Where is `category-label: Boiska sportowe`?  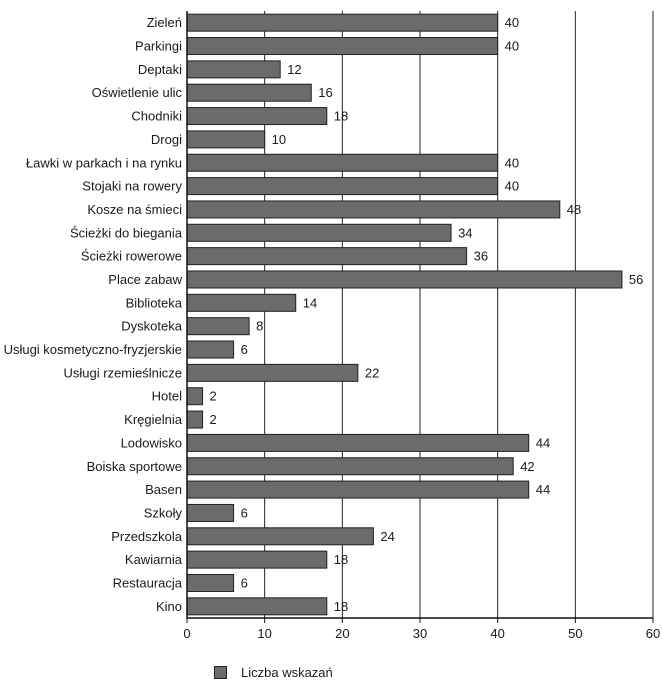
category-label: Boiska sportowe is located at coordinates (134, 466).